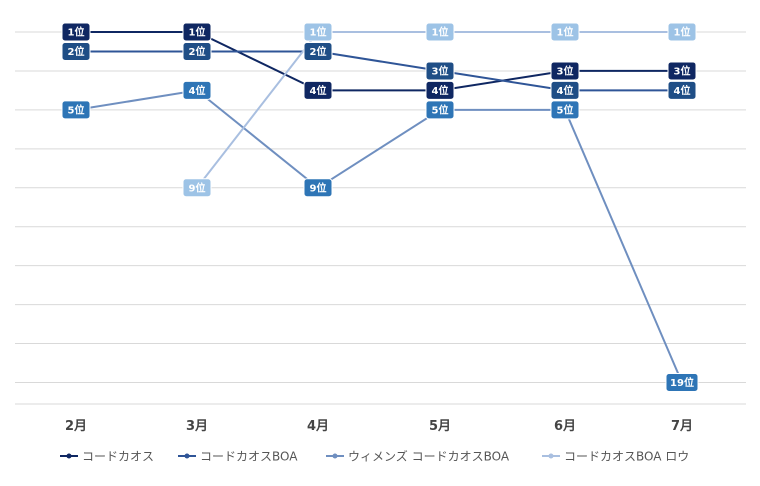  I want to click on legend-label: コードカオスBOA ロウ, so click(626, 457).